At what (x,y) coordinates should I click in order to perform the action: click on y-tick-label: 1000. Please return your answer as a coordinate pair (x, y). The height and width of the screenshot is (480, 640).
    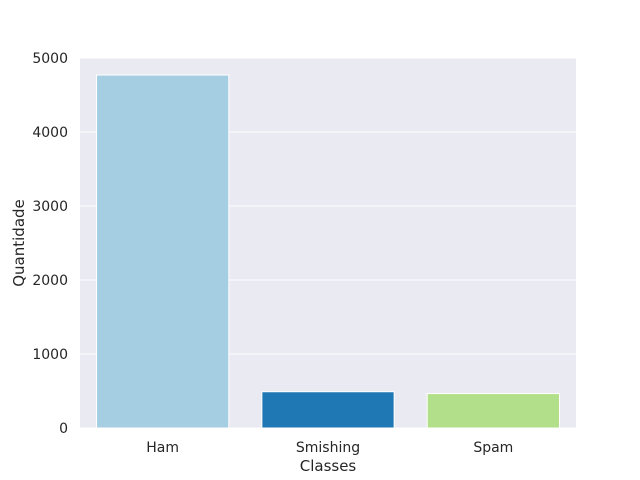
    Looking at the image, I should click on (50, 355).